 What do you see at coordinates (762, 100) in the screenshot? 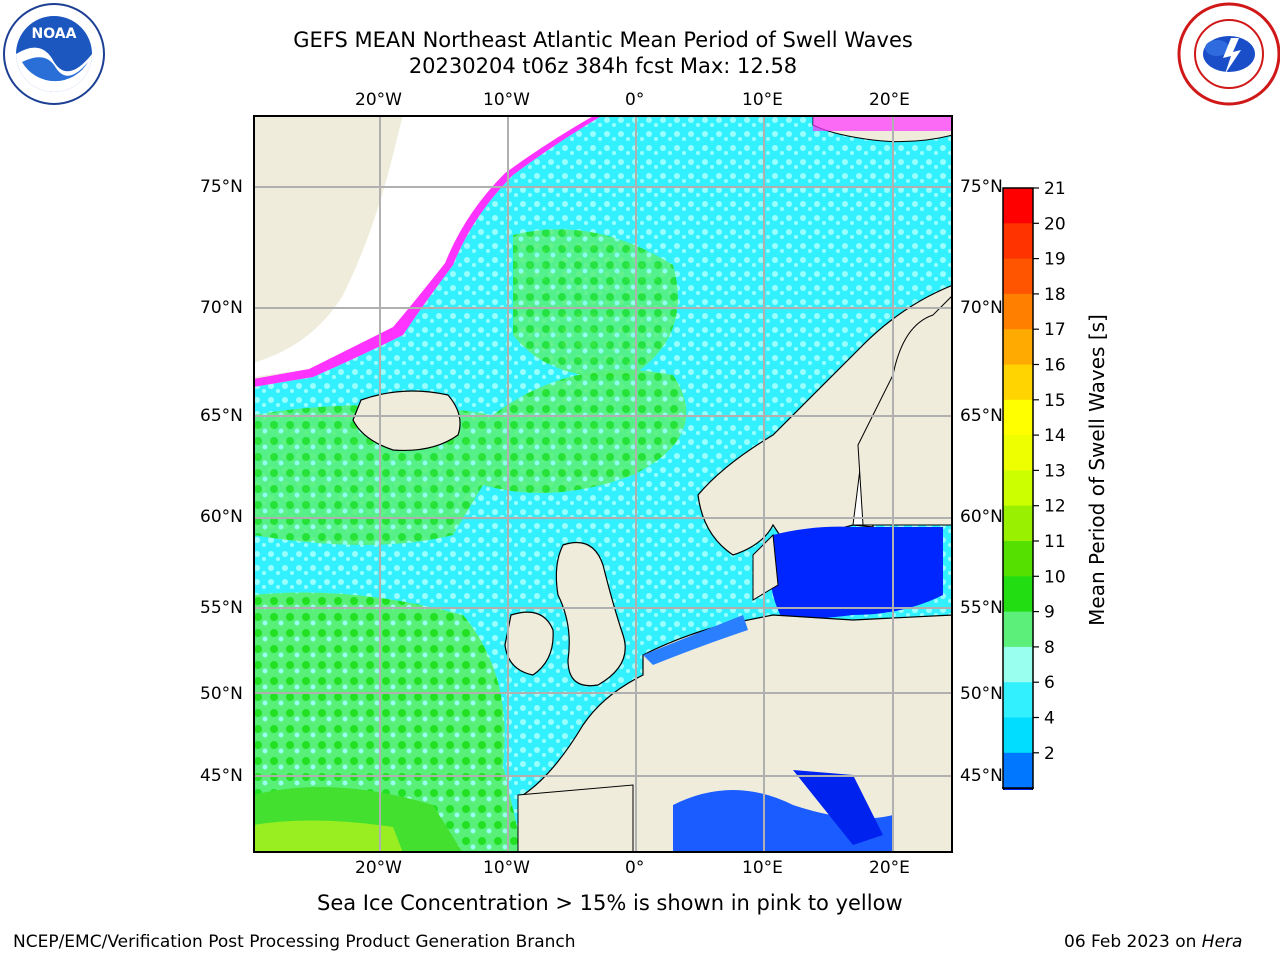
I see `lon-label-top-10e: 10°E` at bounding box center [762, 100].